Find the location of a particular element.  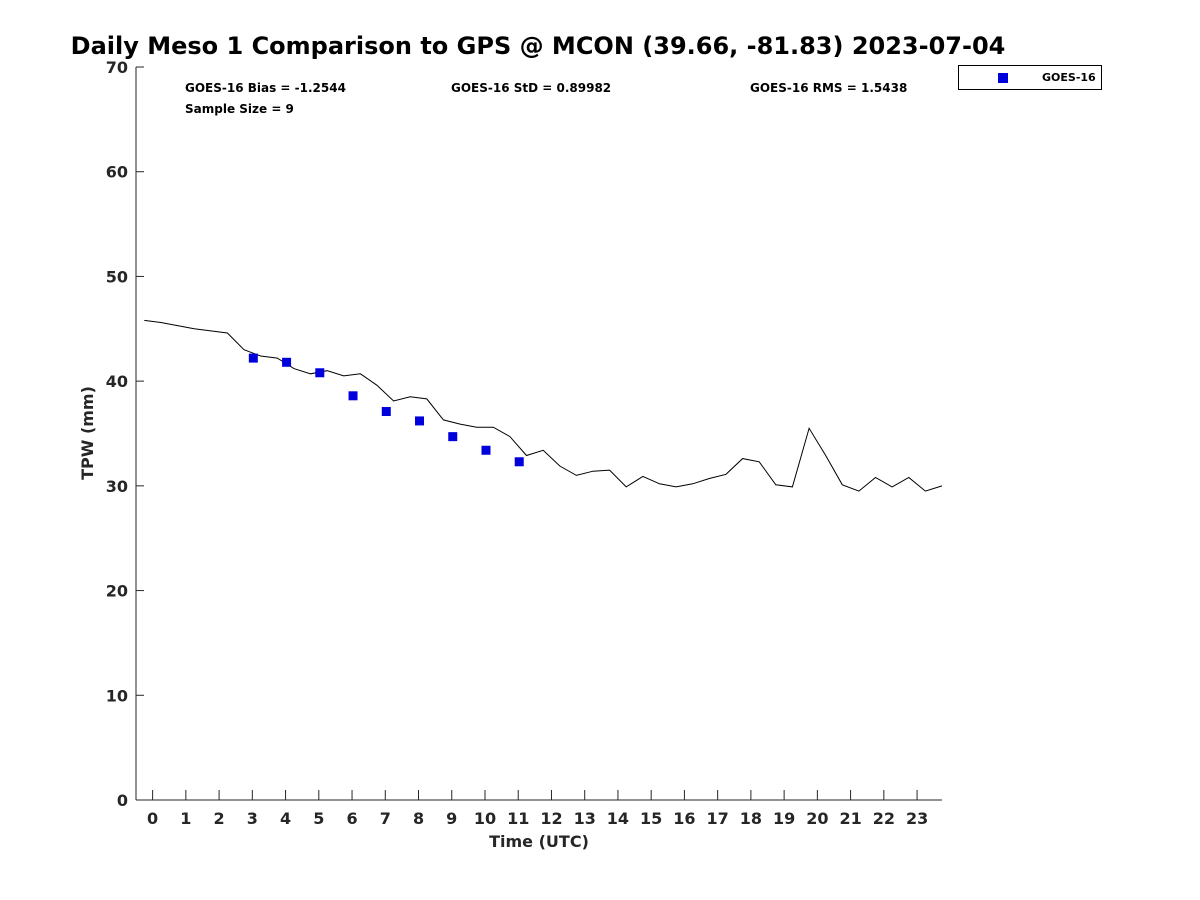

x-tick-label: 22 is located at coordinates (884, 818).